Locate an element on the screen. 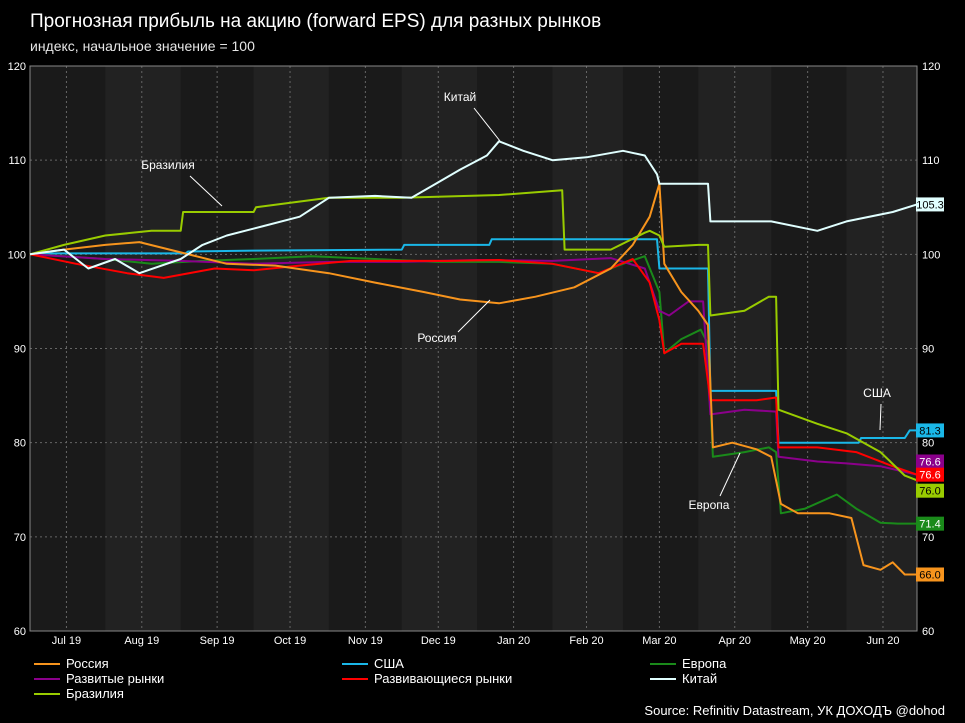 The width and height of the screenshot is (965, 723). legend-item-emerging: Развивающиеся рынки is located at coordinates (427, 678).